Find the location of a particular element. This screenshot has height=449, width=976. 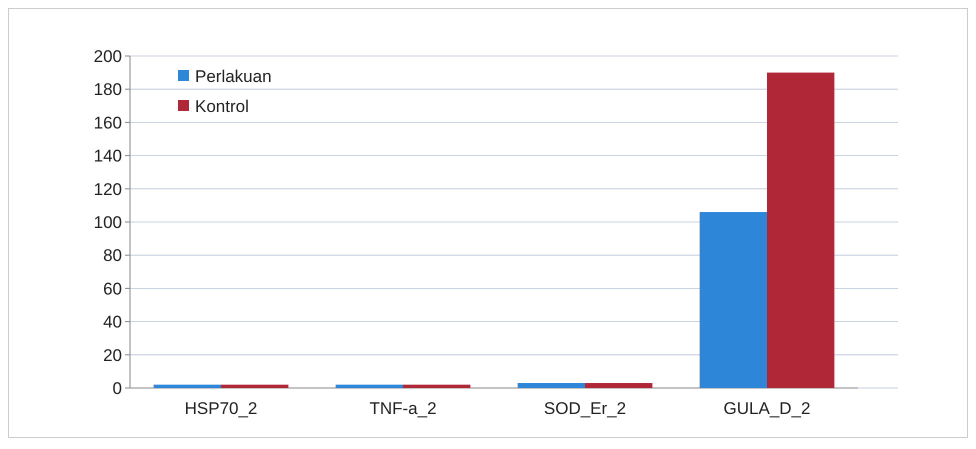

y-tick-label: 100 is located at coordinates (108, 222).